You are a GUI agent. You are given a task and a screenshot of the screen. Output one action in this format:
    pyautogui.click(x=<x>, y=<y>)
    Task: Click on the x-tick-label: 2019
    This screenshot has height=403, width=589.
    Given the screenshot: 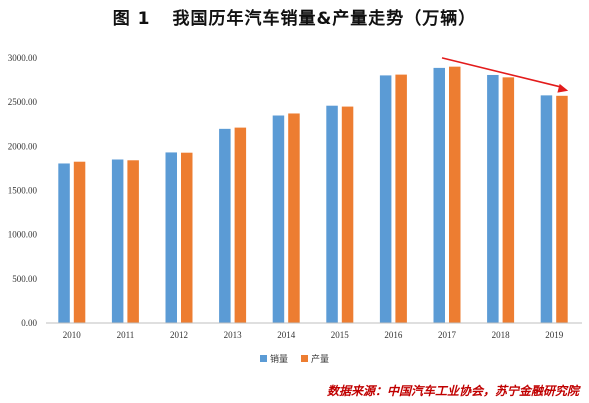 What is the action you would take?
    pyautogui.click(x=554, y=335)
    